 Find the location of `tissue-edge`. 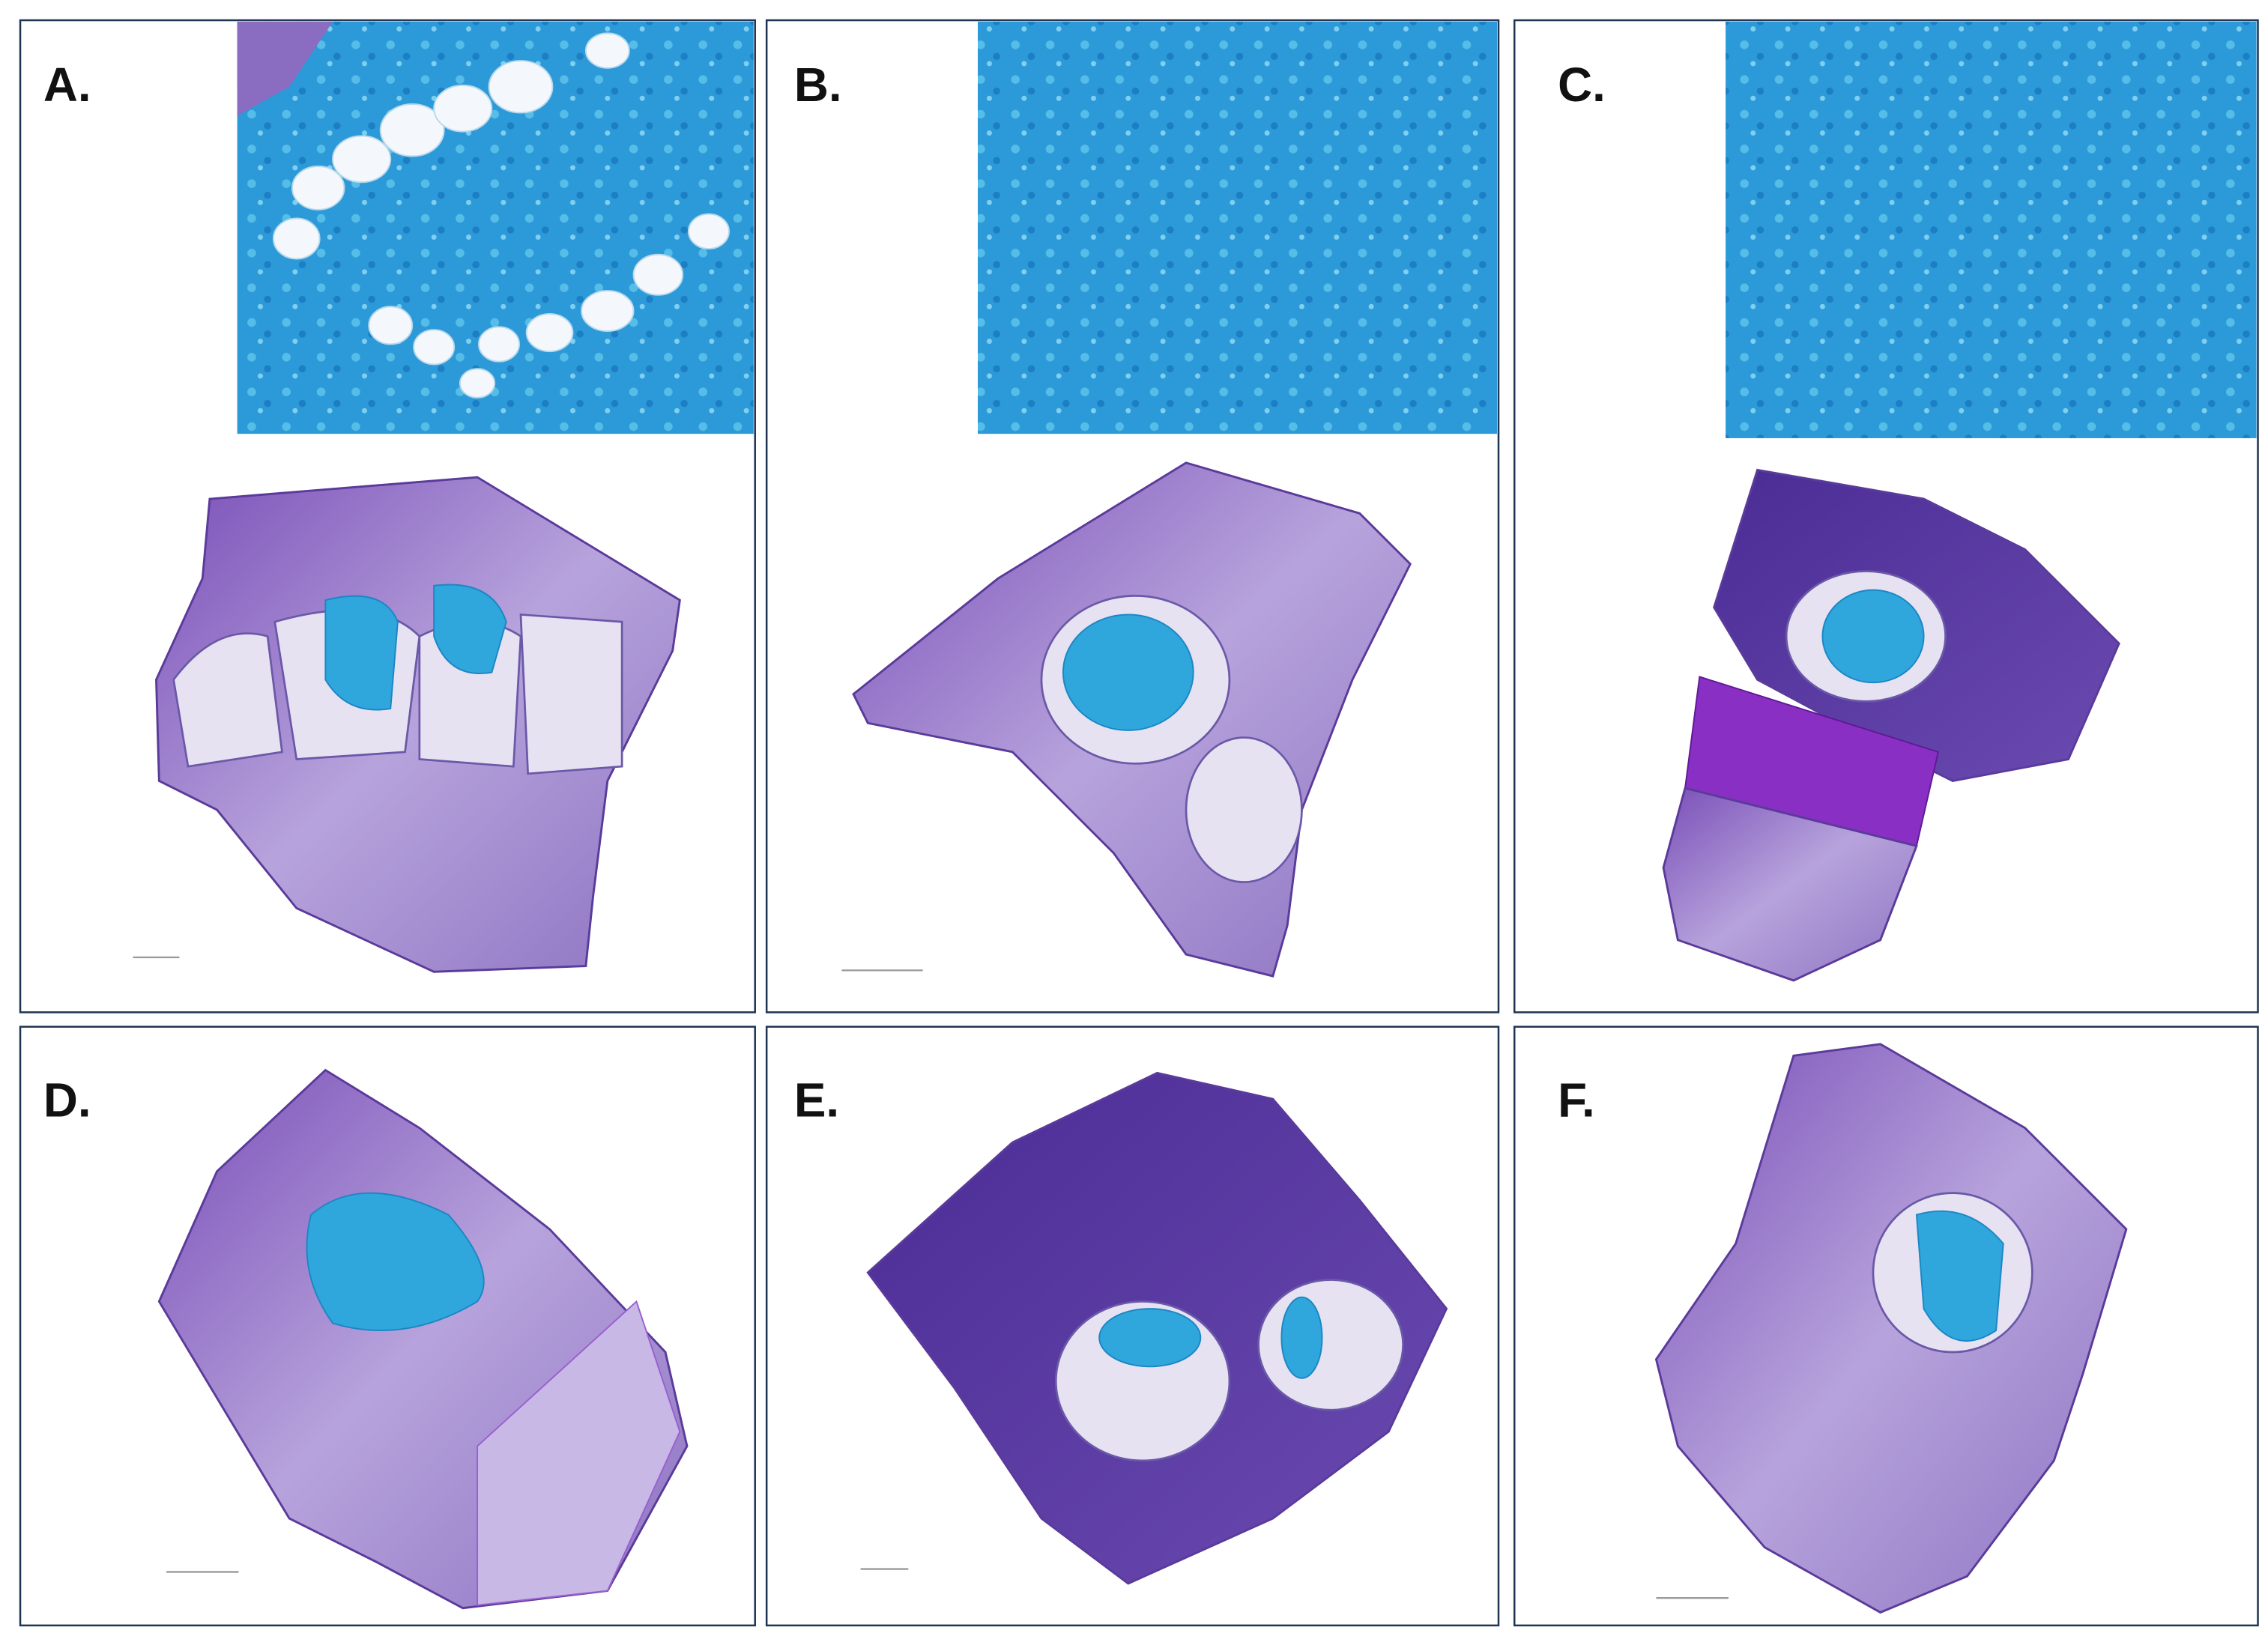

tissue-edge is located at coordinates (285, 69).